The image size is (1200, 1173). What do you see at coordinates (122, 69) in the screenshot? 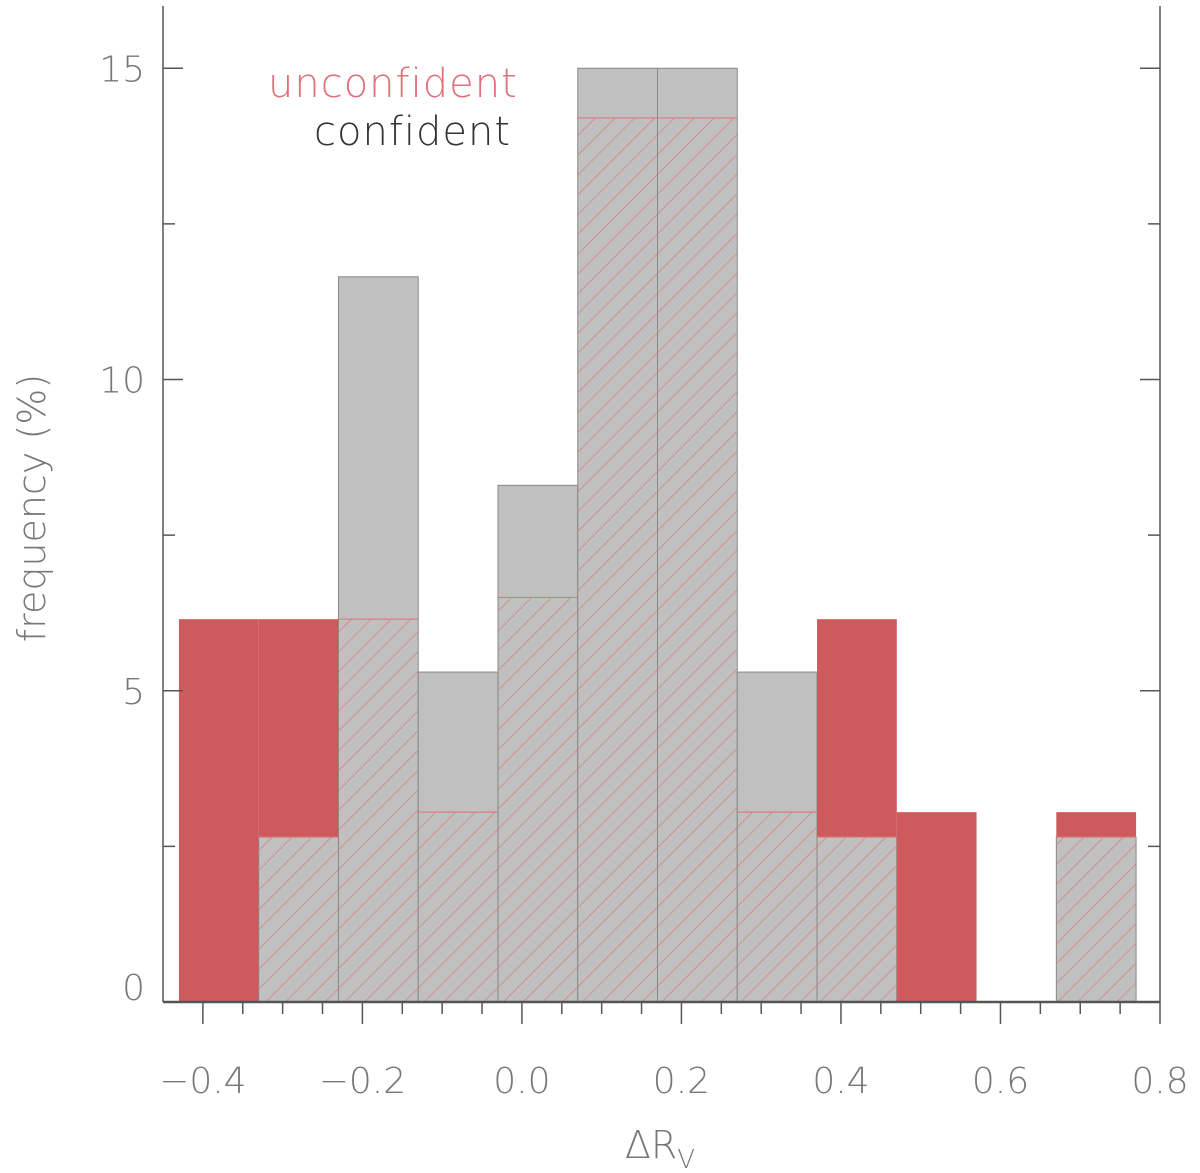
I see `y-tick-label: 15` at bounding box center [122, 69].